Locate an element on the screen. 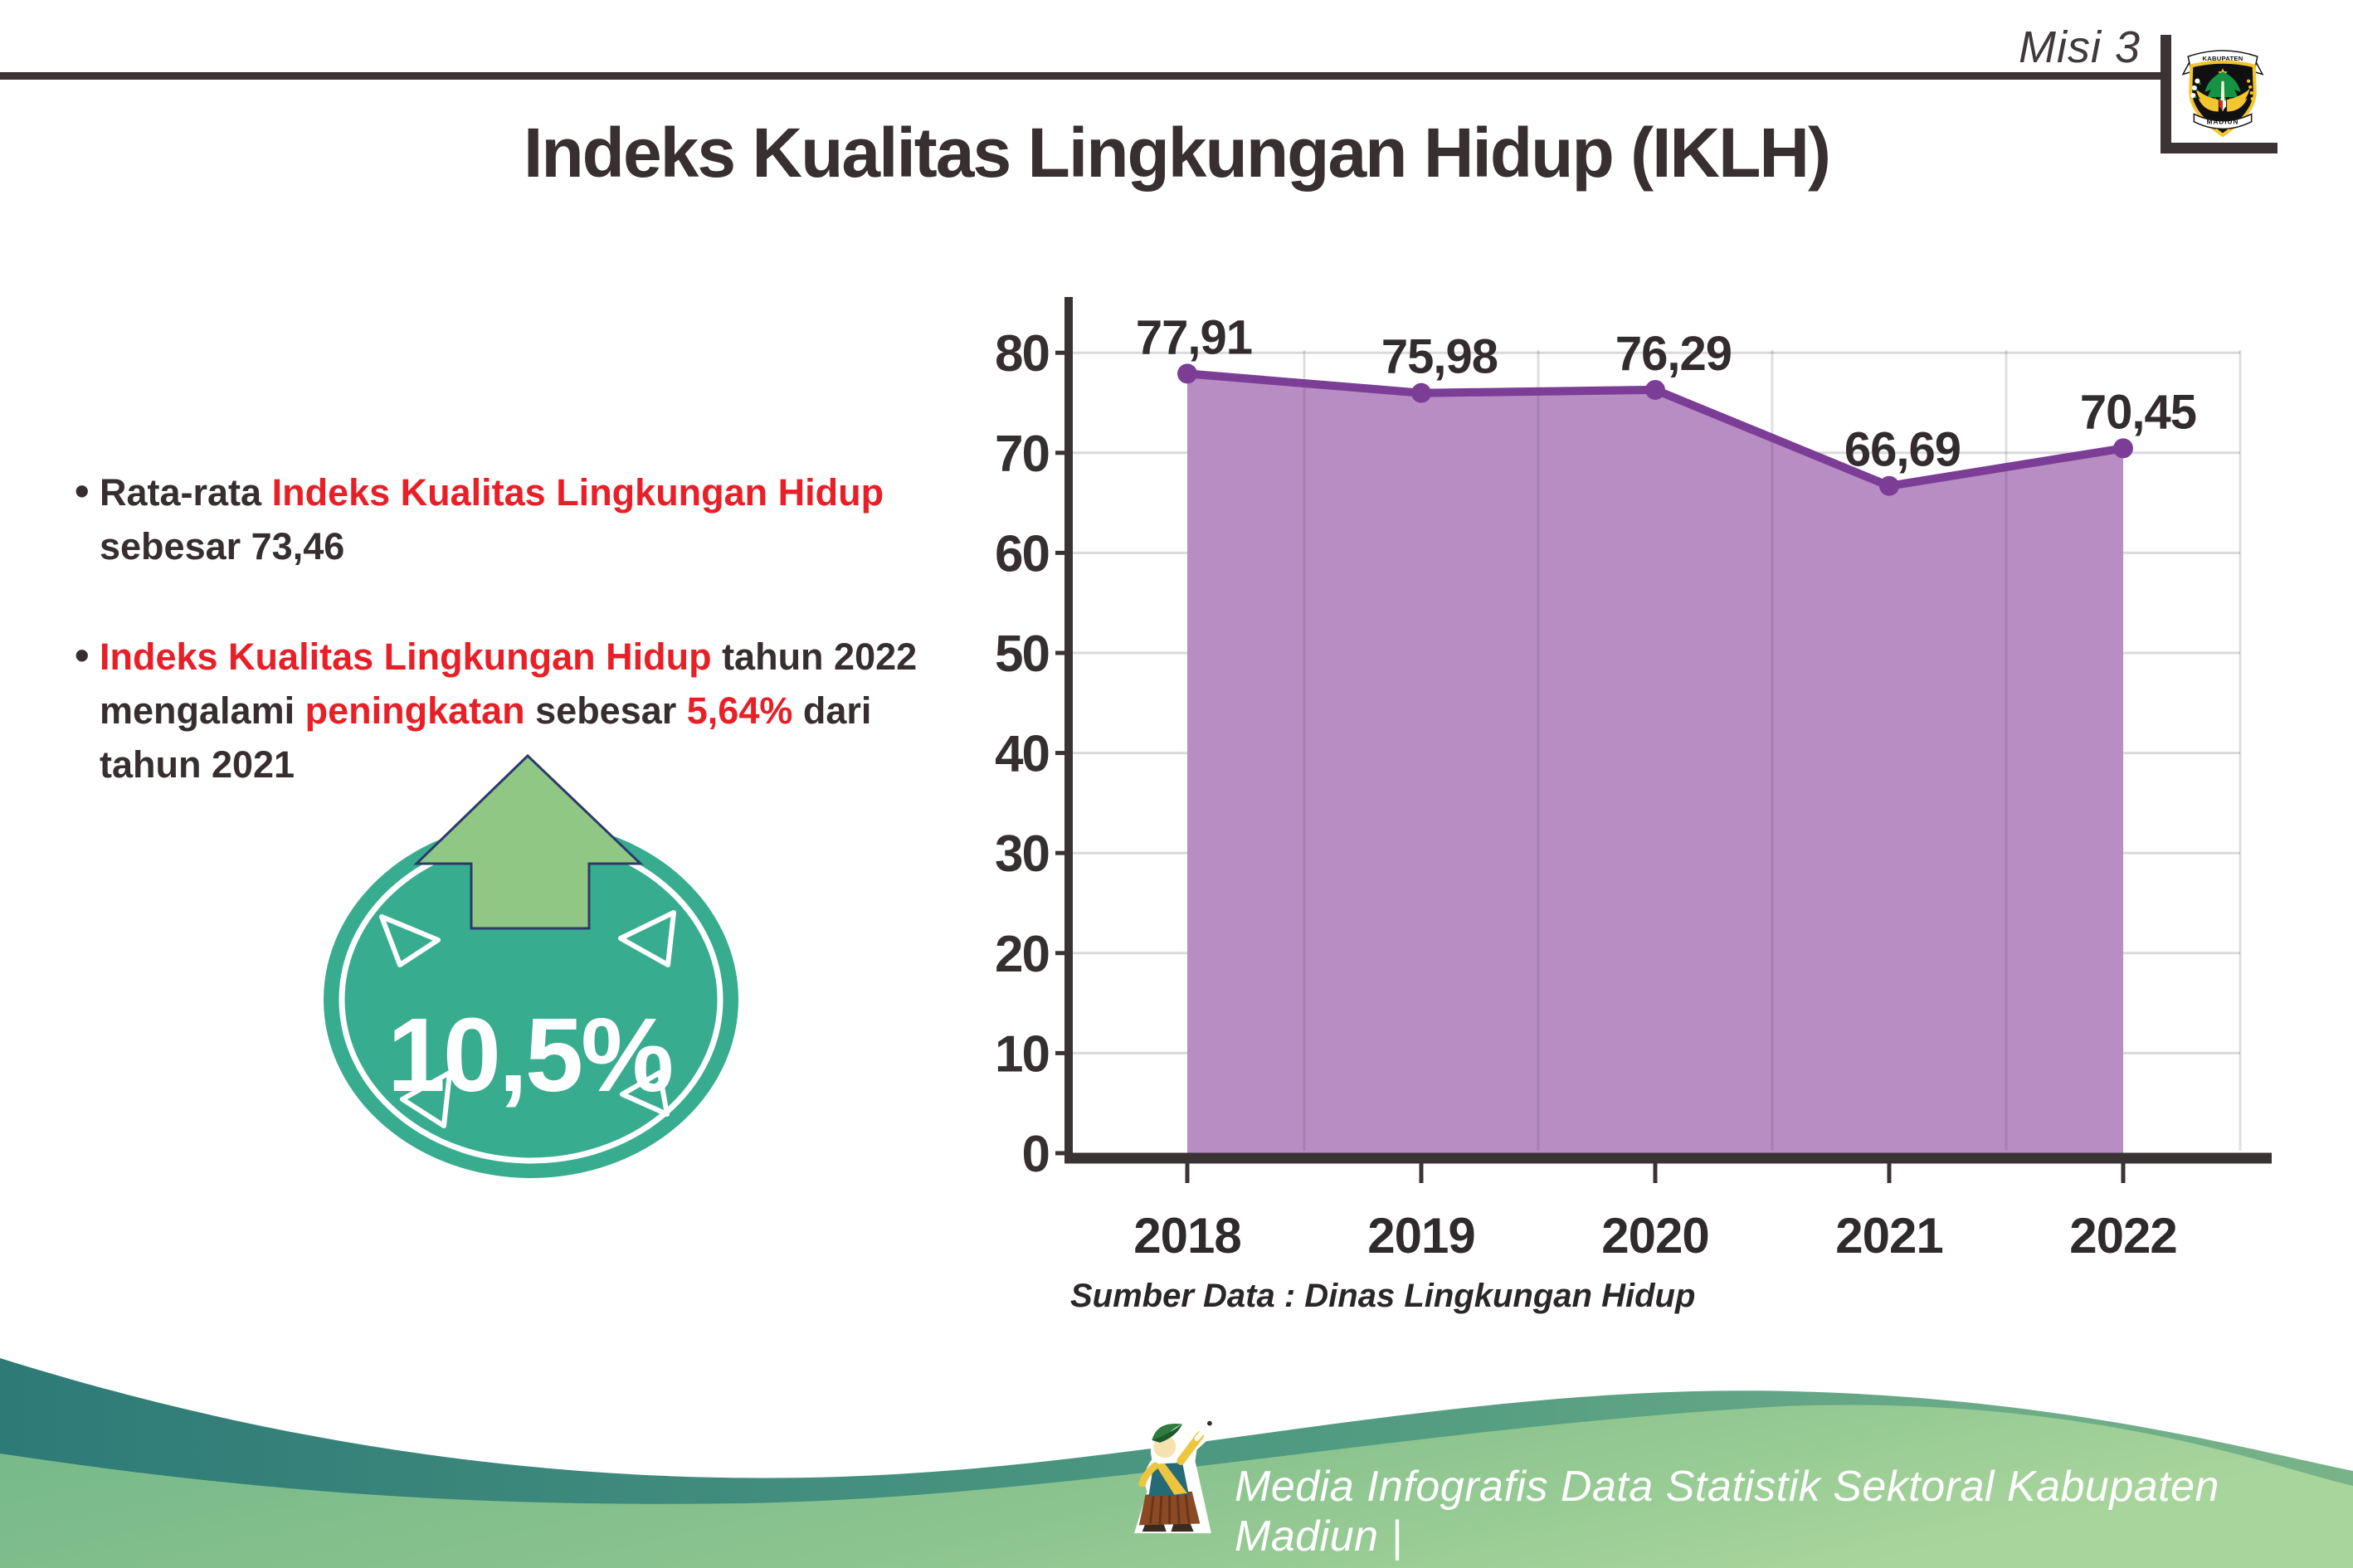 This screenshot has width=2353, height=1568. data-label: 76,29 is located at coordinates (1673, 354).